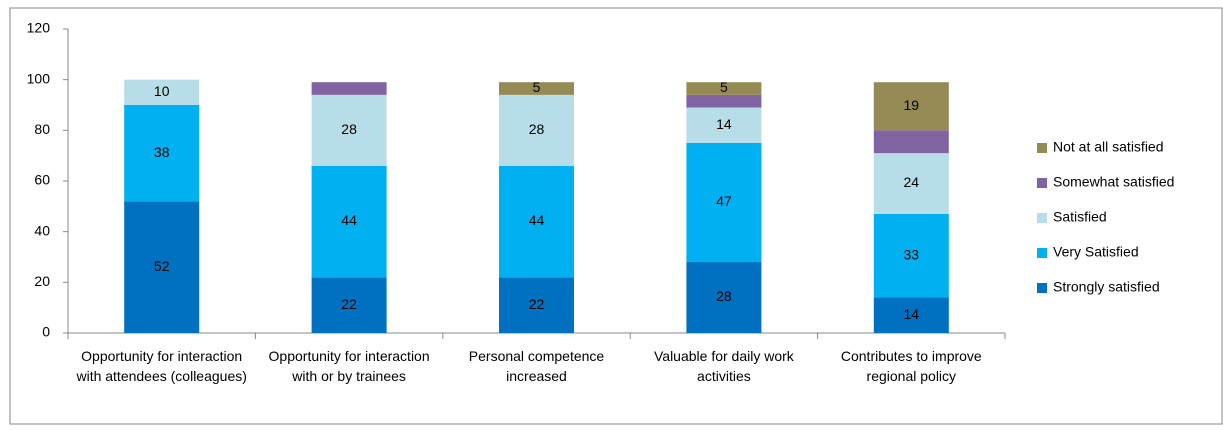 The width and height of the screenshot is (1223, 430). Describe the element at coordinates (42, 281) in the screenshot. I see `y-tick-label: 20` at that location.